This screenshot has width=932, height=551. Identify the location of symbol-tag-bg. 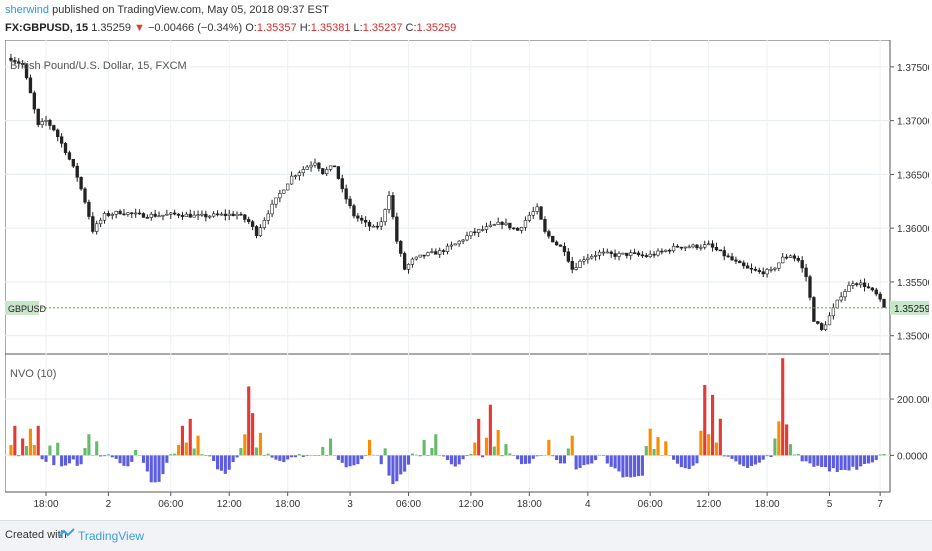
(22, 307).